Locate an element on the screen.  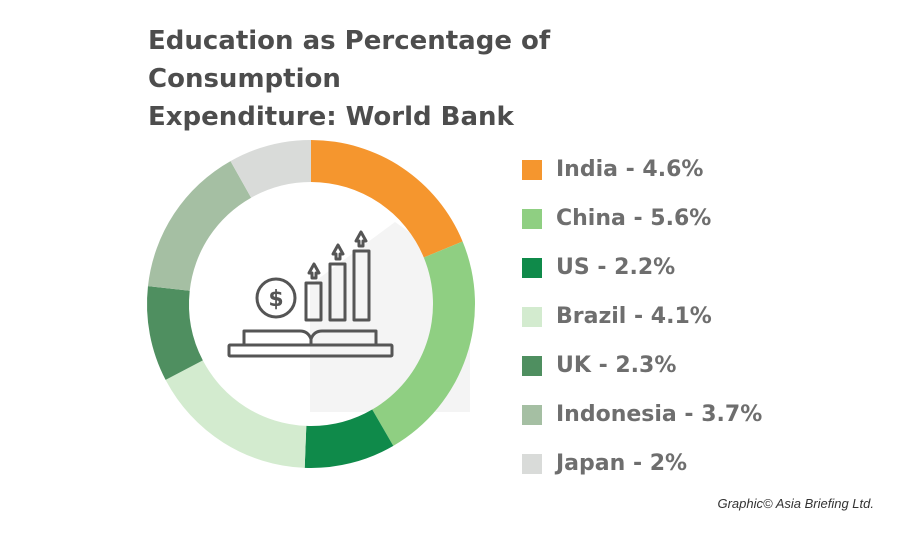
legend-label: Brazil - 4.1% is located at coordinates (634, 316).